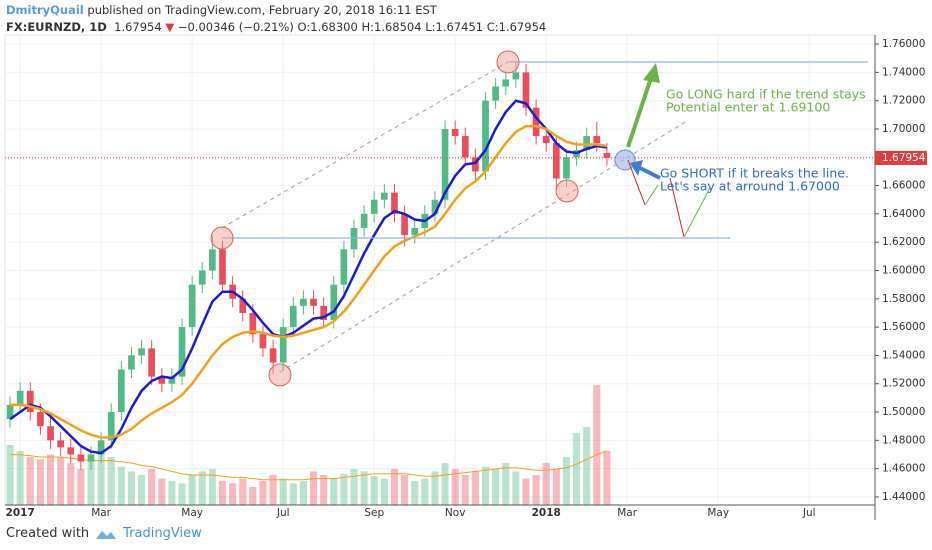 The image size is (932, 550). I want to click on ohlc-value: 1.67954, so click(522, 27).